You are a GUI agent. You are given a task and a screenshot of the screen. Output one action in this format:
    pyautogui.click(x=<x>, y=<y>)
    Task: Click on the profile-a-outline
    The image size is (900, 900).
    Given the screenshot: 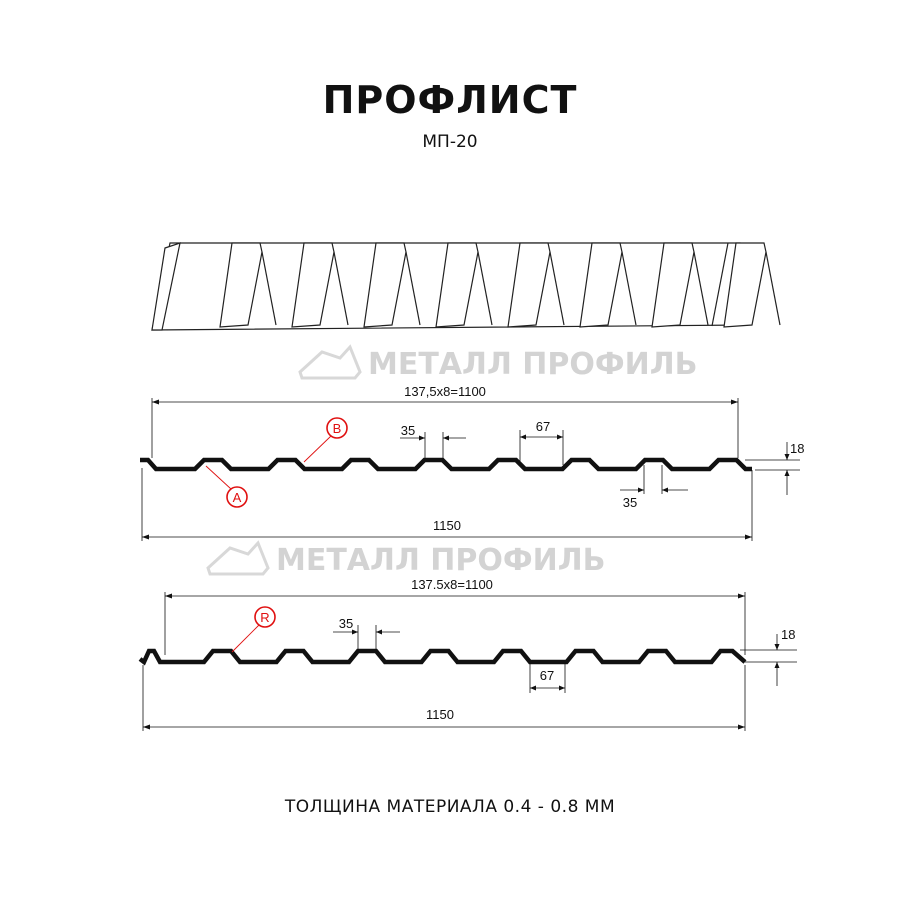 What is the action you would take?
    pyautogui.click(x=446, y=464)
    